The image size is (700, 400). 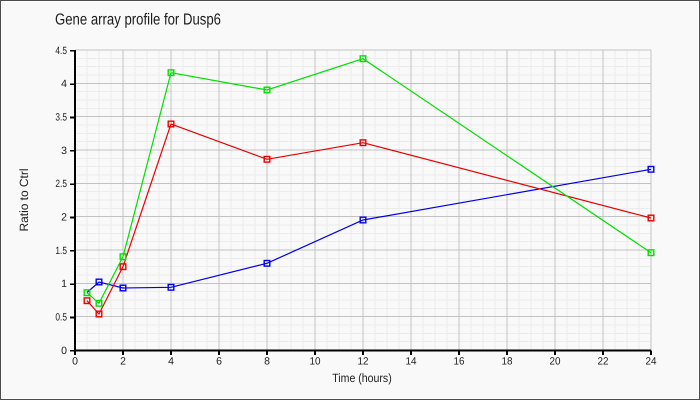 What do you see at coordinates (267, 361) in the screenshot?
I see `svg-text: 8` at bounding box center [267, 361].